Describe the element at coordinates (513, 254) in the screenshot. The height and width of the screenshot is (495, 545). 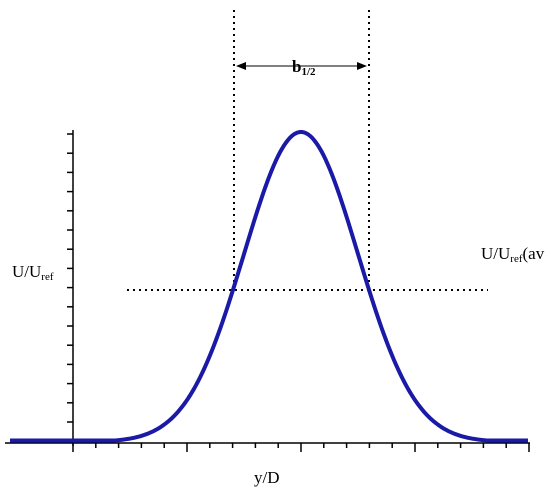
I see `average-velocity-label: U/Uref(avg` at that location.